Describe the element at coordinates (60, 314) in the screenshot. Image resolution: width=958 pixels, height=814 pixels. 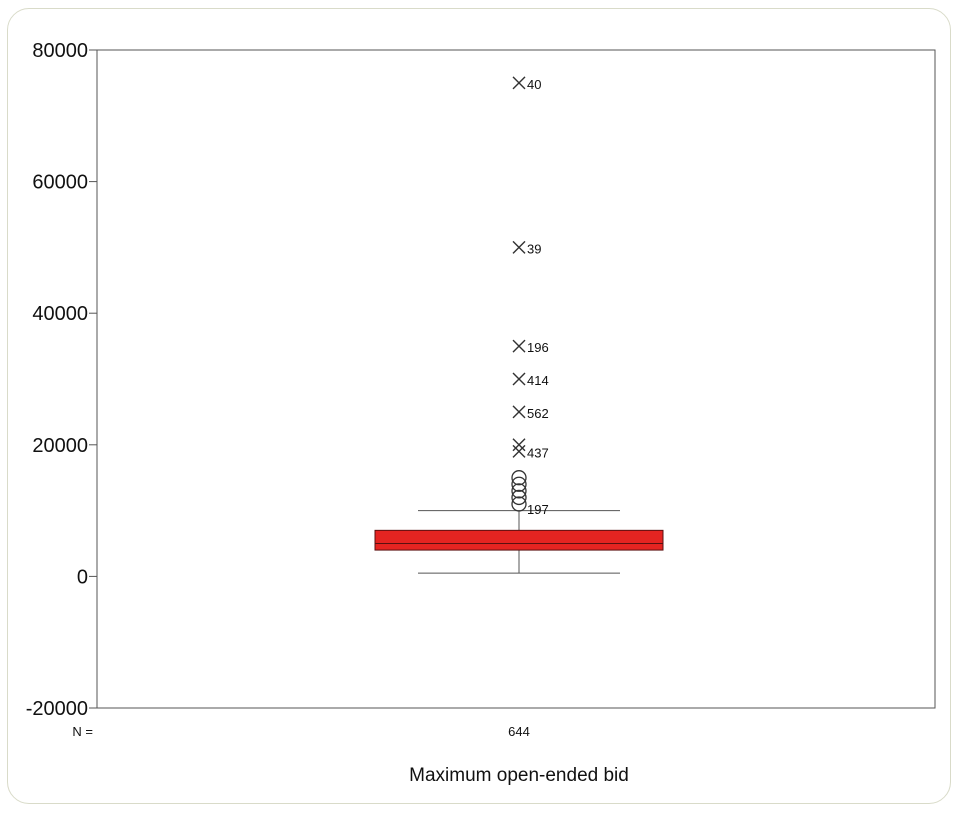
I see `y-tick-label: 40000` at that location.